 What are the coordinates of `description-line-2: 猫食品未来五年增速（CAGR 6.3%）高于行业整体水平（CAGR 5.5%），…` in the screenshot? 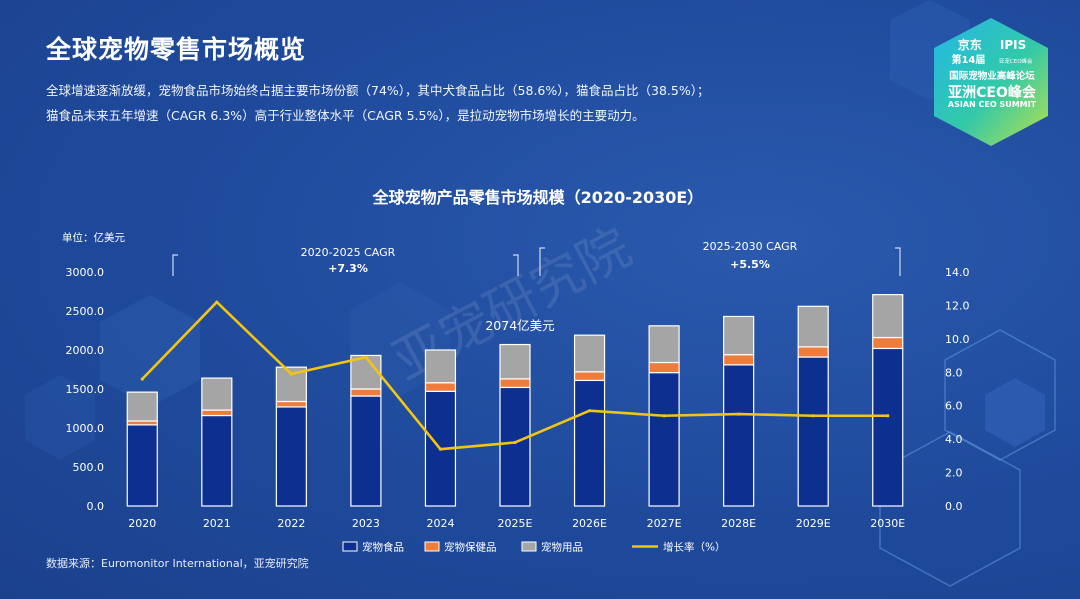 It's located at (345, 115).